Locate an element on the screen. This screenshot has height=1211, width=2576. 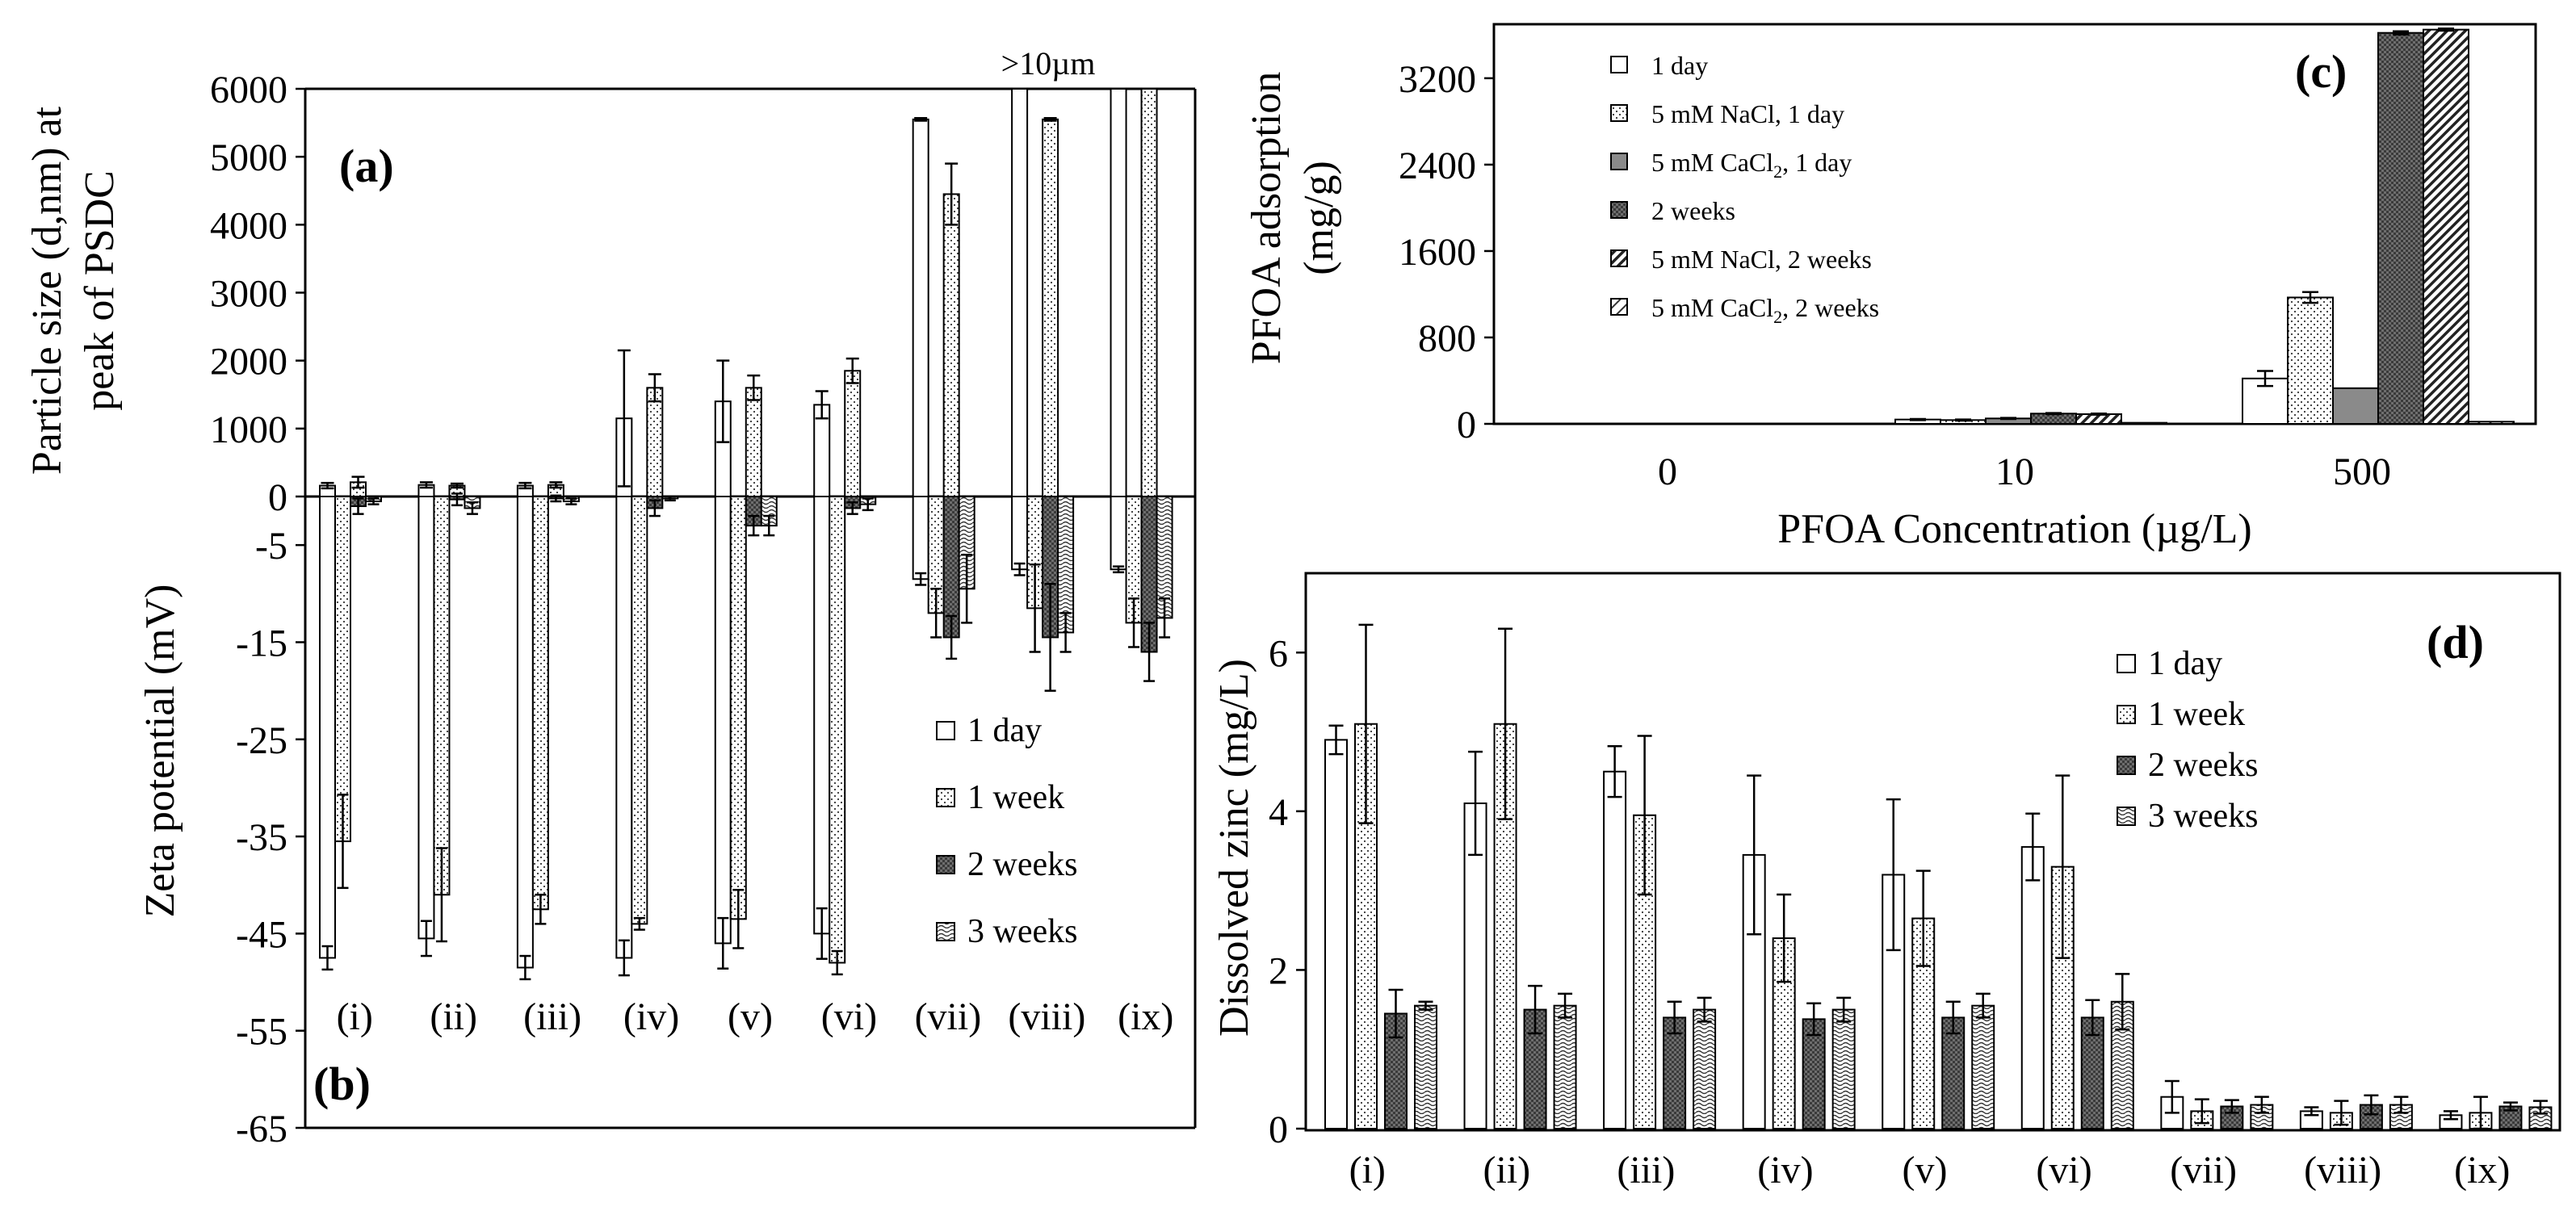
category-label-d: (iii) is located at coordinates (1646, 1170).